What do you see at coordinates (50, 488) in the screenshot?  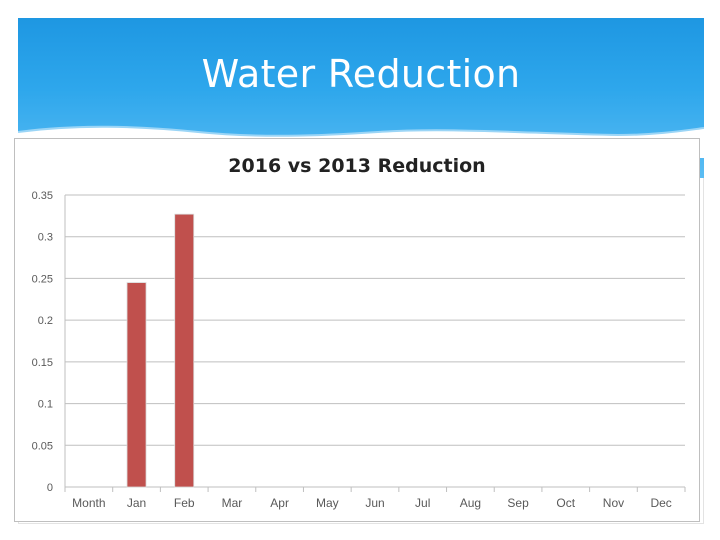 I see `y-tick-label: 0` at bounding box center [50, 488].